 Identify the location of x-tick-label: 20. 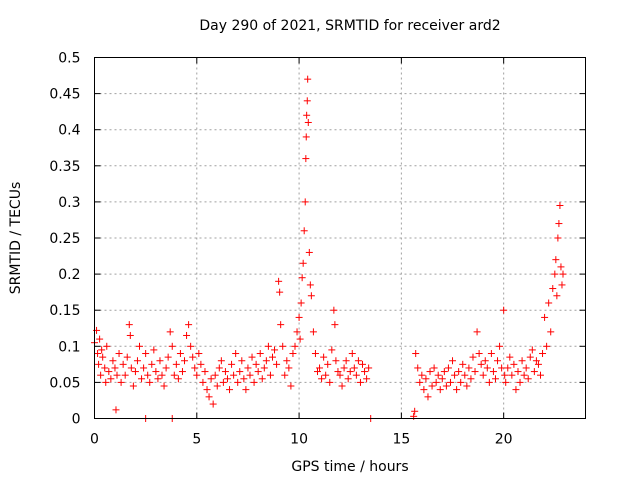
(504, 440).